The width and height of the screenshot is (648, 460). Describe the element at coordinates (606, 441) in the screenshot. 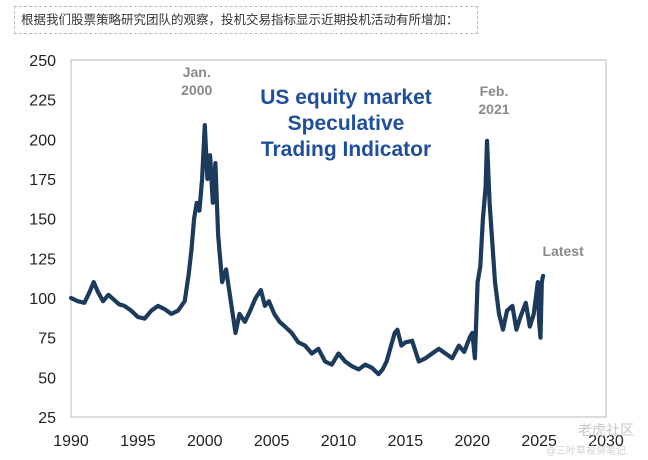

I see `x-tick-label: 2030` at that location.